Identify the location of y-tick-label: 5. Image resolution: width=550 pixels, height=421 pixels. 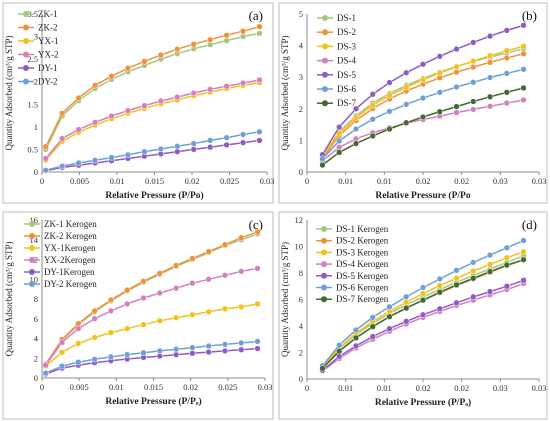
(301, 14).